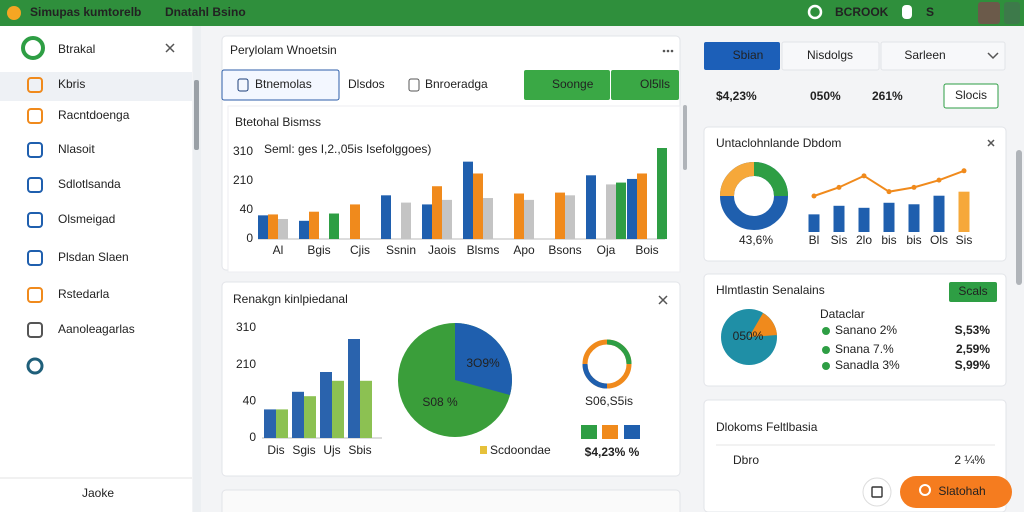 This screenshot has width=1024, height=512. Describe the element at coordinates (84, 294) in the screenshot. I see `nav-item: Rstedarla` at that location.